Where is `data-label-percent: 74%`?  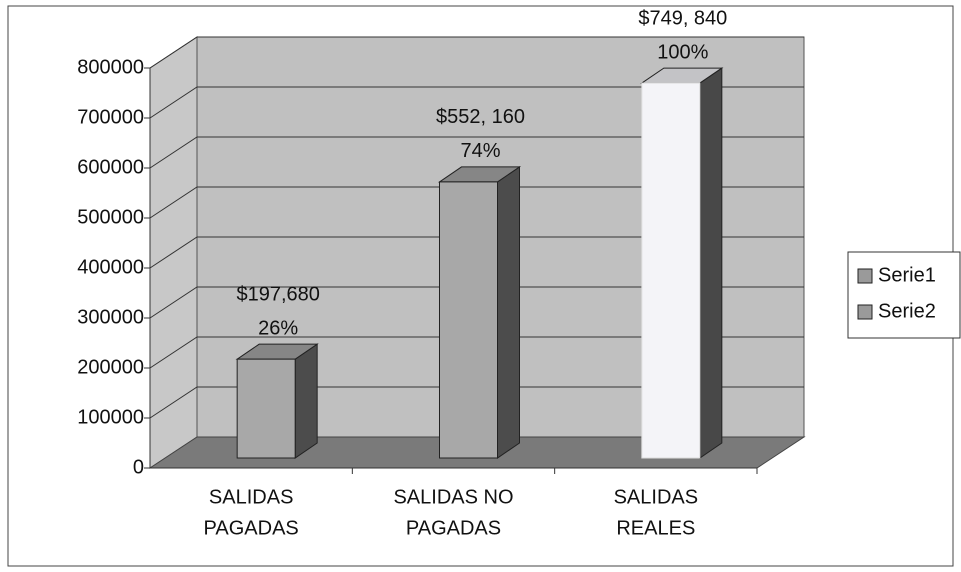
data-label-percent: 74% is located at coordinates (480, 151).